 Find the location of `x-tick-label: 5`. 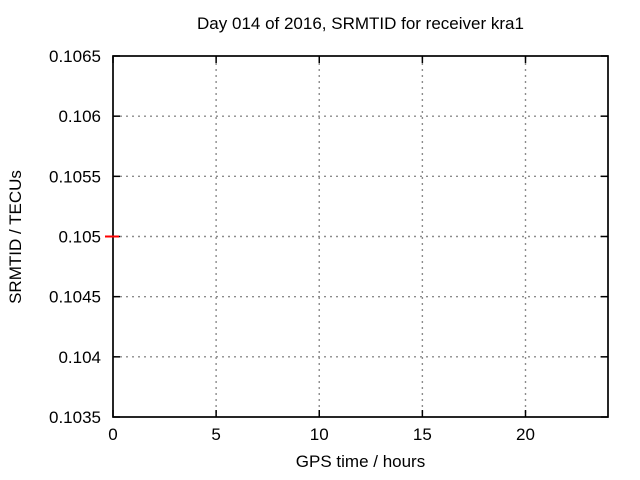

x-tick-label: 5 is located at coordinates (215, 434).